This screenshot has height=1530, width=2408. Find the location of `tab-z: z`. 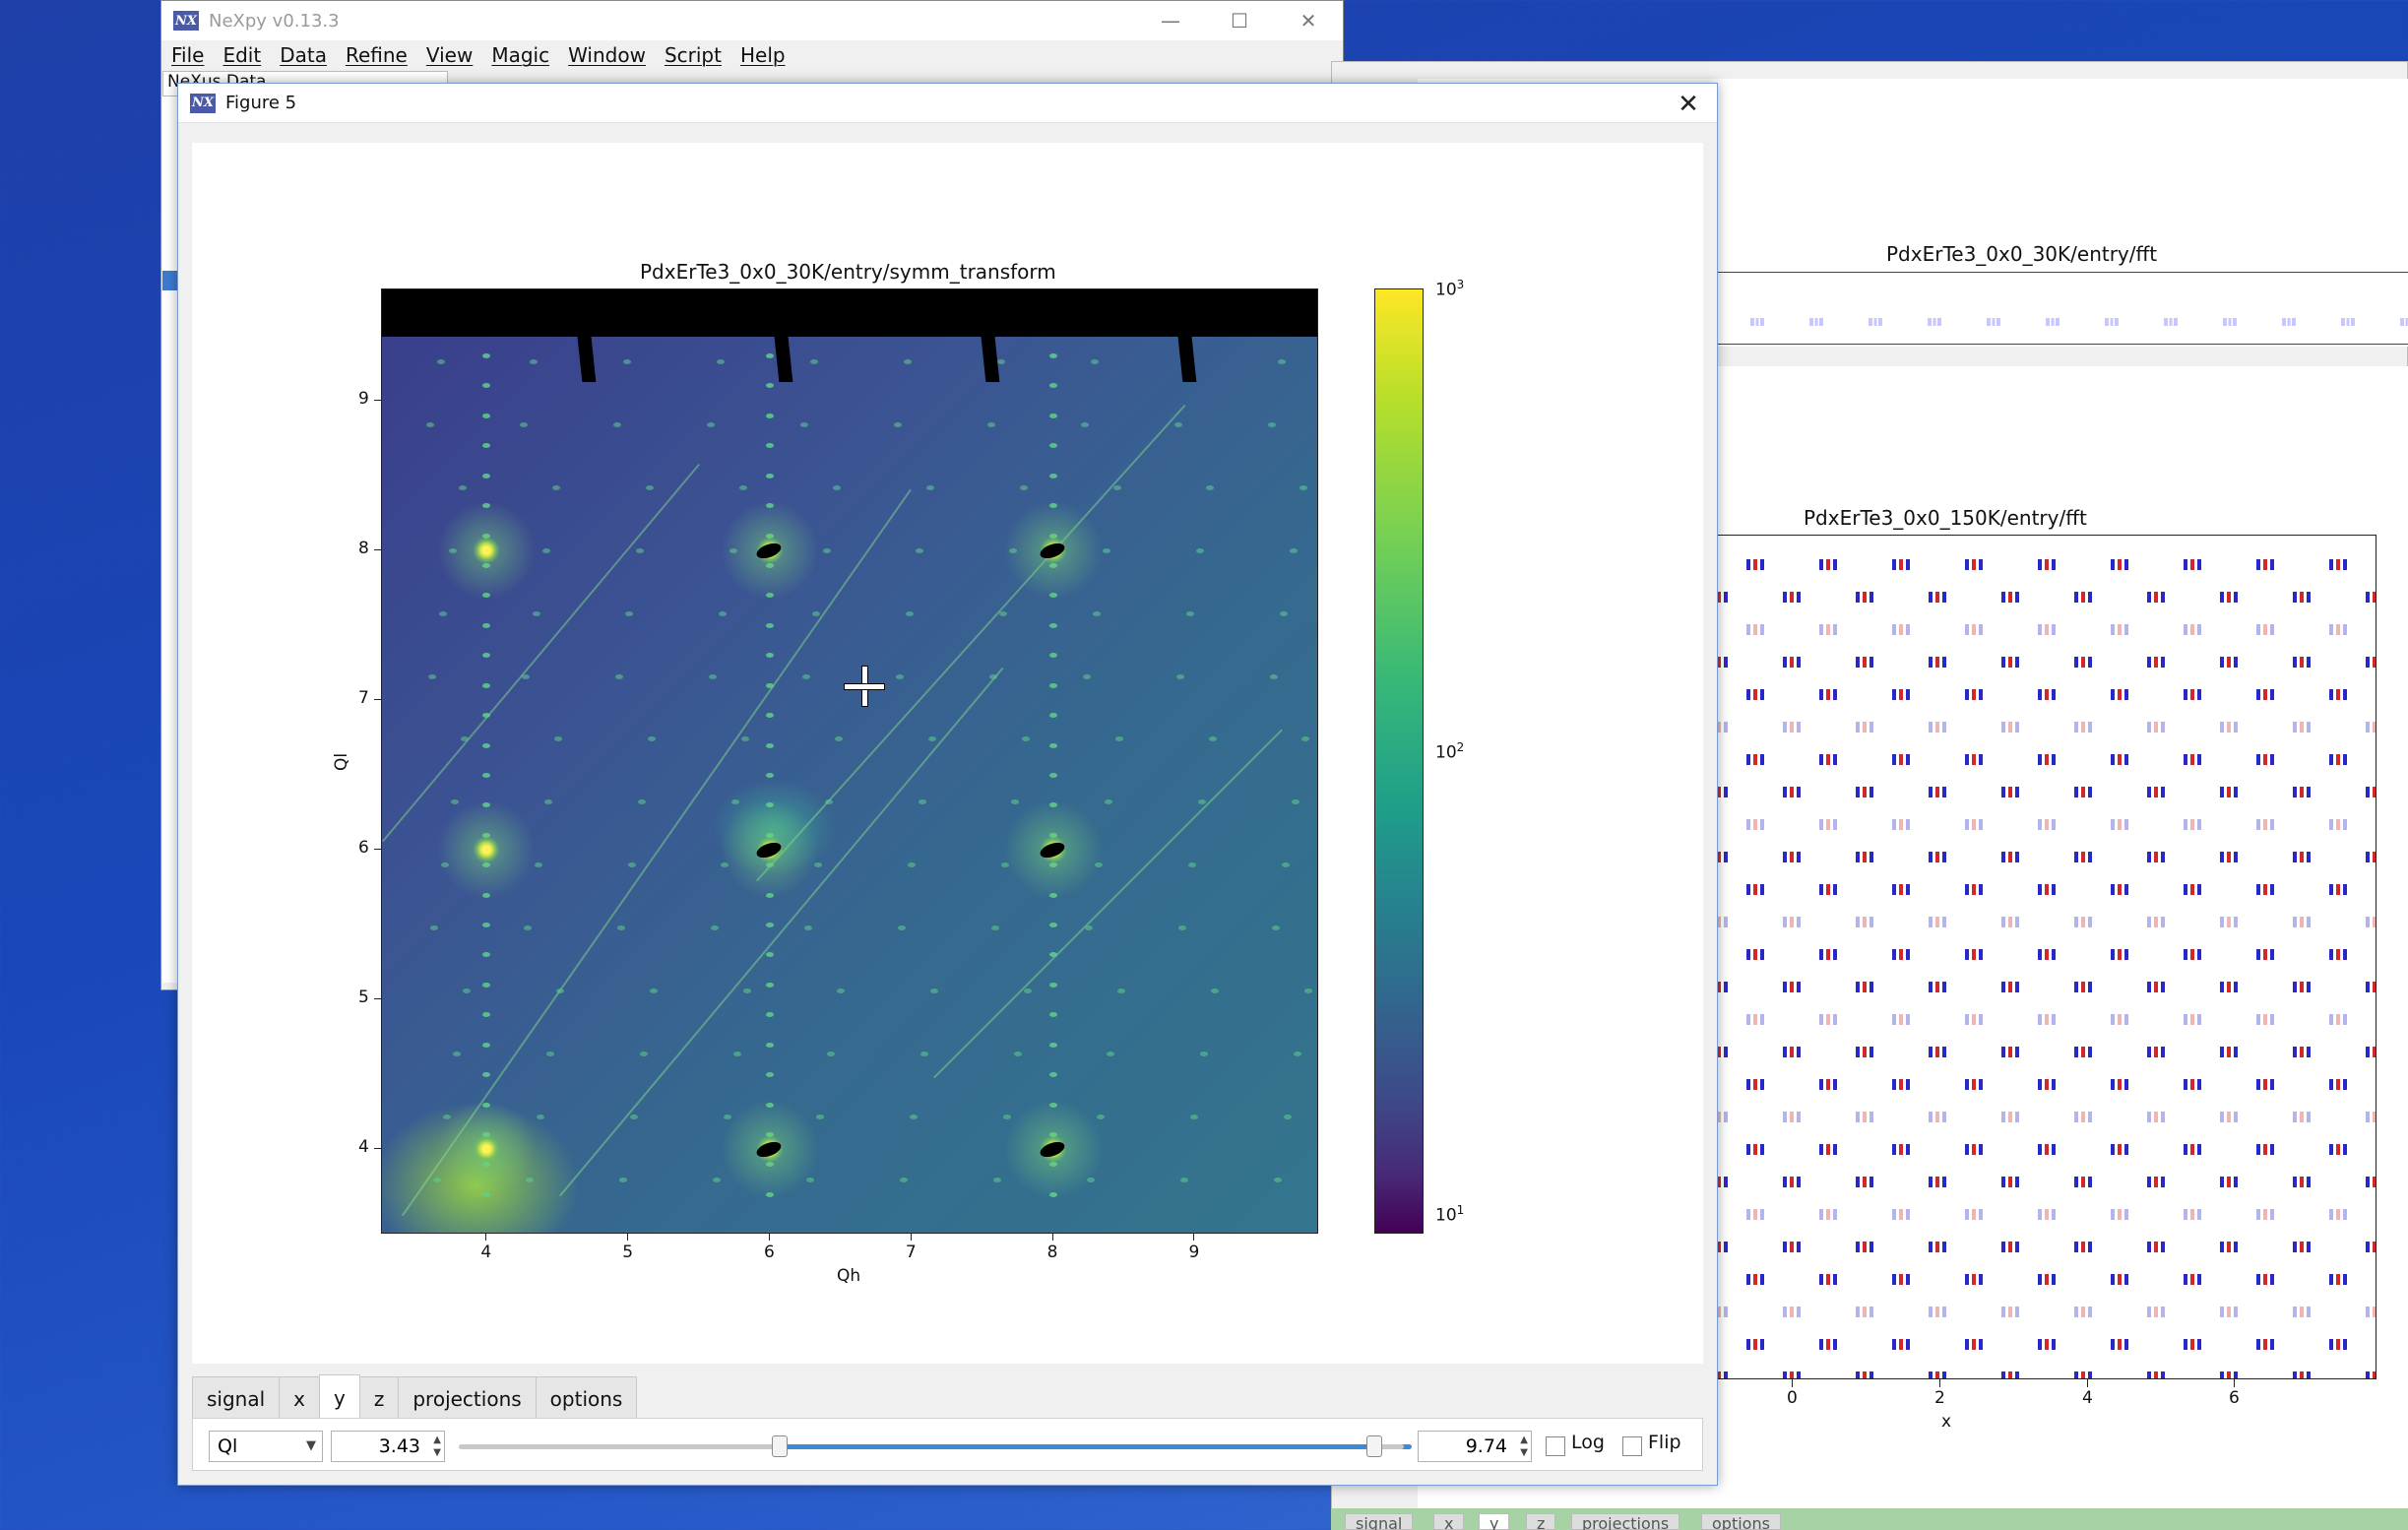

tab-z: z is located at coordinates (379, 1398).